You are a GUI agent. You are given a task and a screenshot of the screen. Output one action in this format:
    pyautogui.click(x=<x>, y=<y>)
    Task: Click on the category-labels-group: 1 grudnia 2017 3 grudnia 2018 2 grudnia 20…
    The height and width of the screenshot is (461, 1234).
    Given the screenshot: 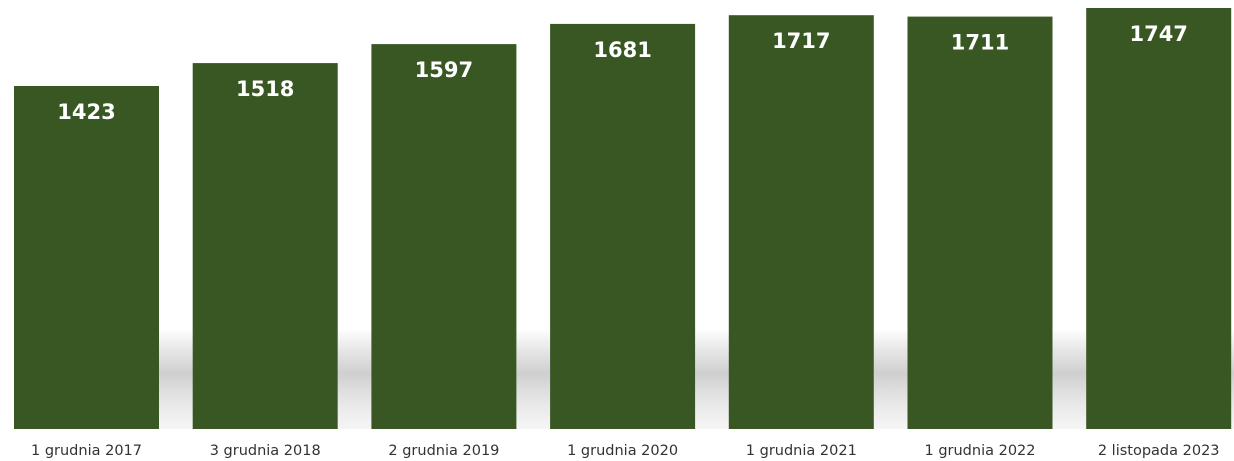 What is the action you would take?
    pyautogui.click(x=625, y=451)
    